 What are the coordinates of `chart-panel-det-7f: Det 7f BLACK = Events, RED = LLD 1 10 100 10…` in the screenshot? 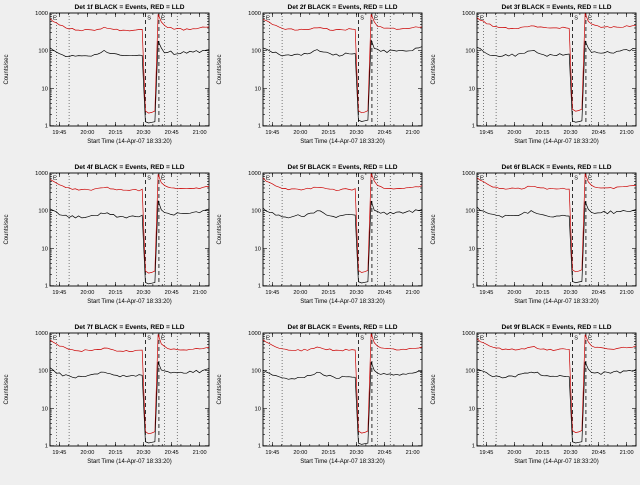 It's located at (106, 400).